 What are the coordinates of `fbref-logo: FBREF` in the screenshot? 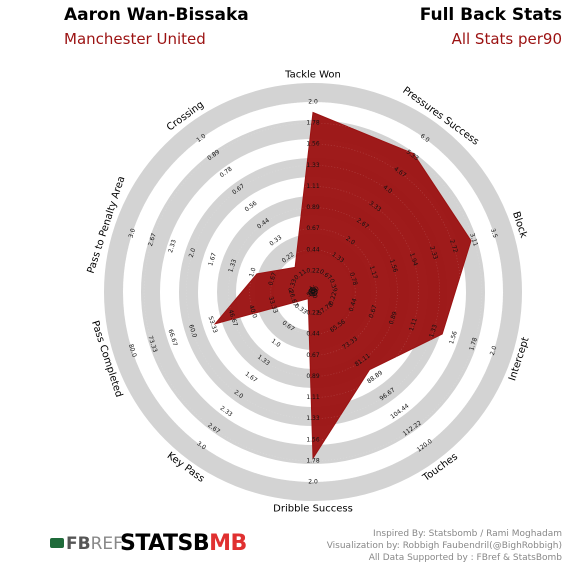 It's located at (86, 544).